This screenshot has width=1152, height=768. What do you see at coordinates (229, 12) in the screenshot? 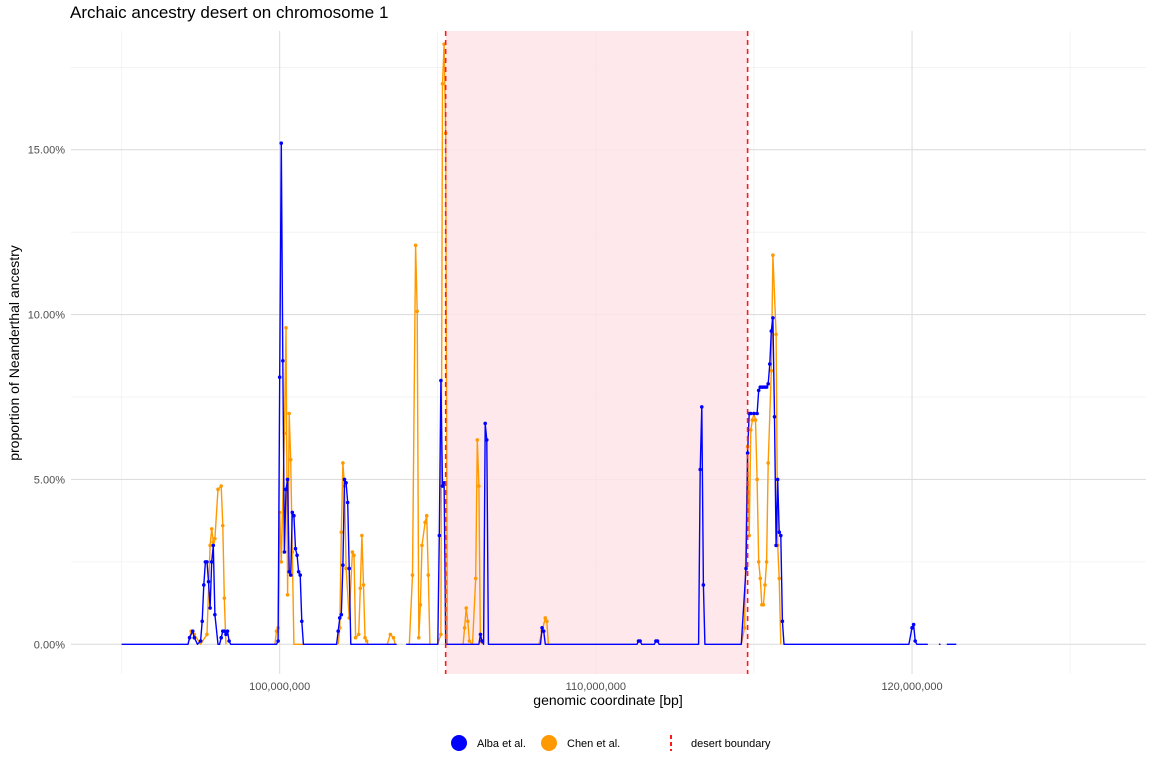
I see `chart-title: Archaic ancestry desert on chromosome 1` at bounding box center [229, 12].